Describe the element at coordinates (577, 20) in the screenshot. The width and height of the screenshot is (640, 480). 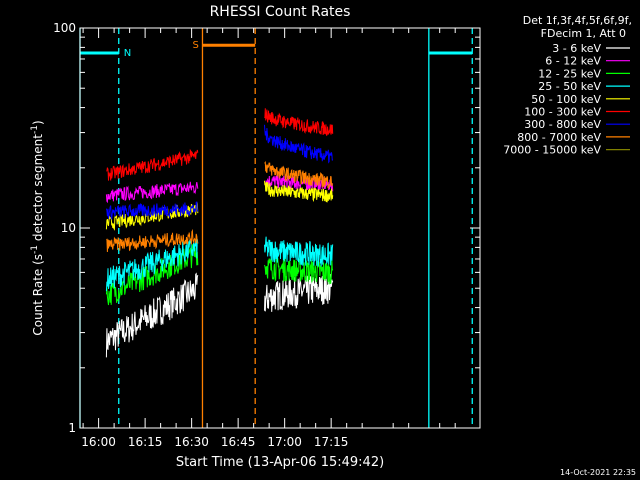
I see `legend-header-line-1: Det 1f,3f,4f,5f,6f,9f,` at that location.